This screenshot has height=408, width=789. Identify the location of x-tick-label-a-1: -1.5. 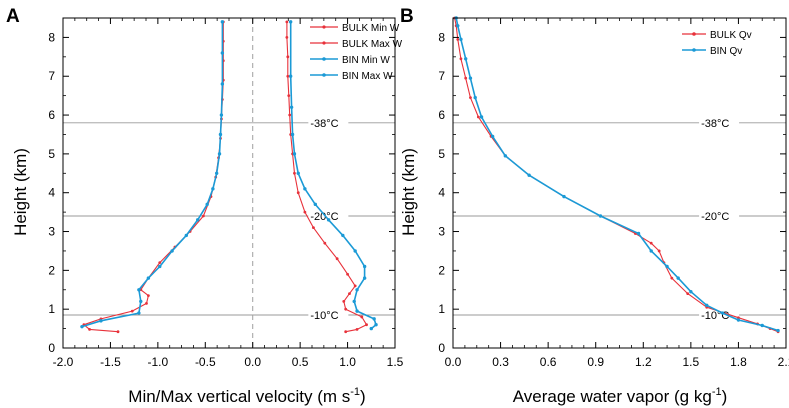
(110, 362).